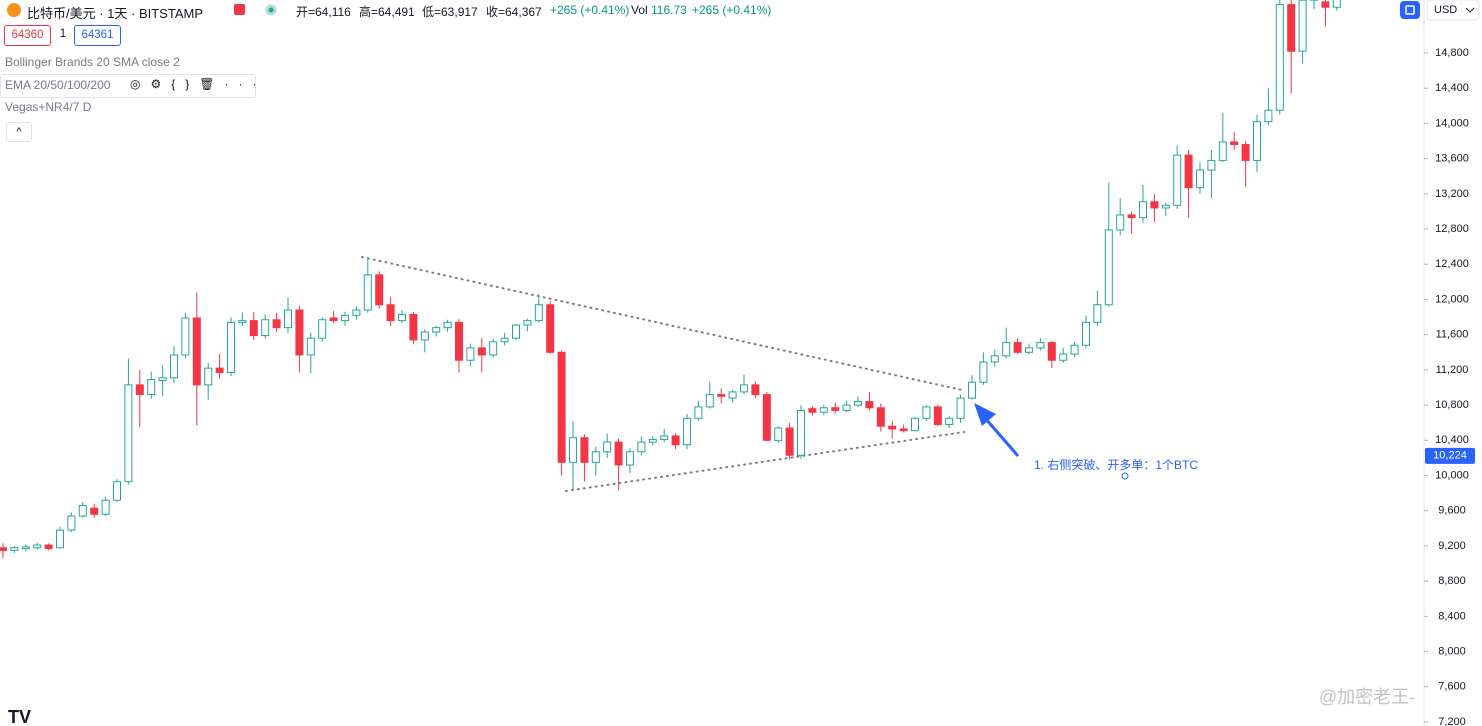 Image resolution: width=1482 pixels, height=726 pixels. What do you see at coordinates (27, 35) in the screenshot?
I see `sell-button: 64360` at bounding box center [27, 35].